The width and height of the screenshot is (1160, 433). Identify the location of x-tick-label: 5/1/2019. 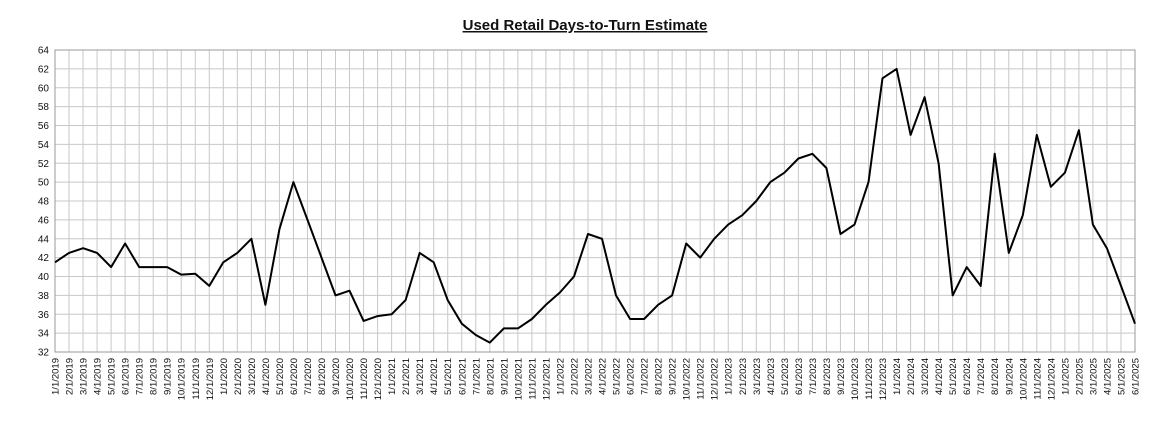
(112, 376).